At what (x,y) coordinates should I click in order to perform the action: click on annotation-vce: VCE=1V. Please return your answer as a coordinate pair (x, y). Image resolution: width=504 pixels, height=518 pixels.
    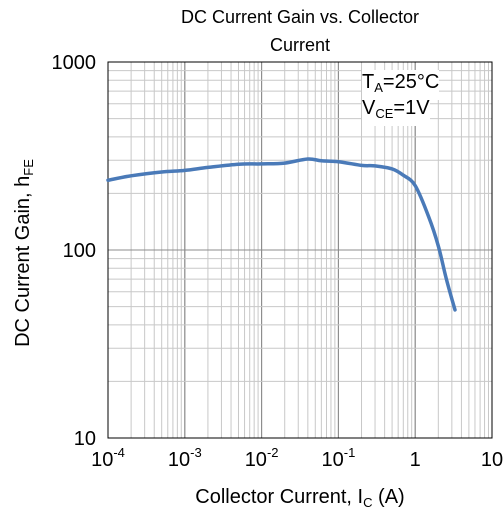
    Looking at the image, I should click on (396, 111).